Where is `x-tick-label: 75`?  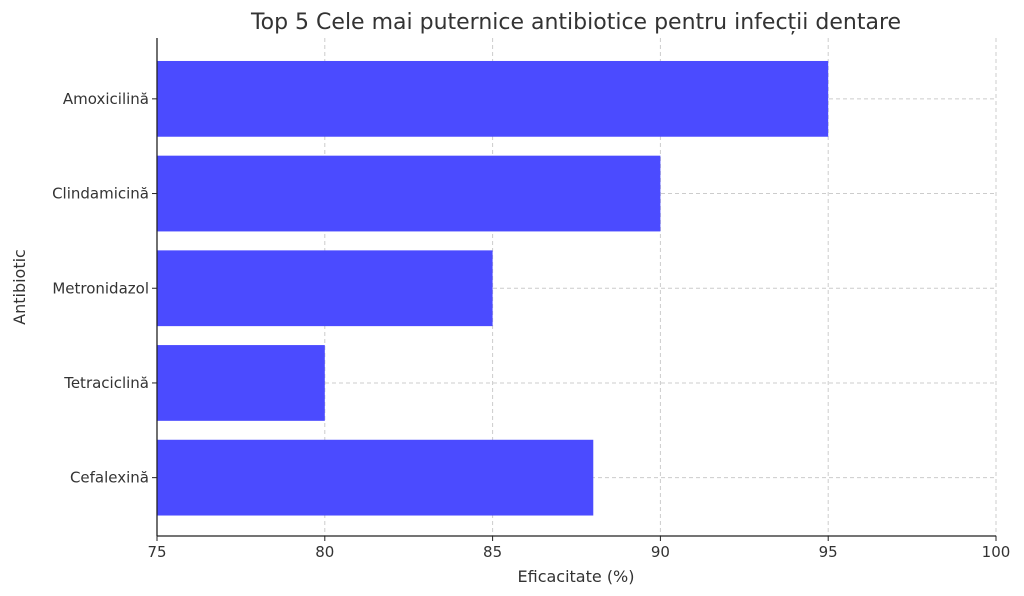 x-tick-label: 75 is located at coordinates (156, 552).